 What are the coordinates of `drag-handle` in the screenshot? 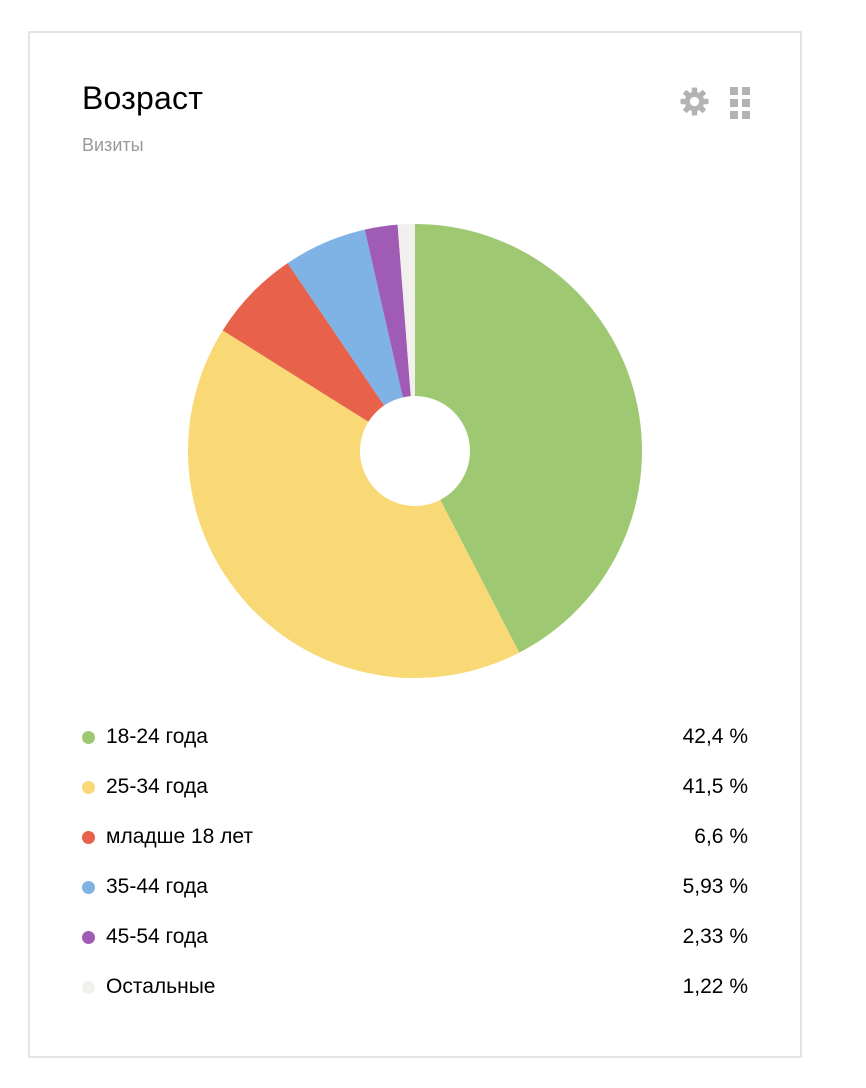 It's located at (740, 103).